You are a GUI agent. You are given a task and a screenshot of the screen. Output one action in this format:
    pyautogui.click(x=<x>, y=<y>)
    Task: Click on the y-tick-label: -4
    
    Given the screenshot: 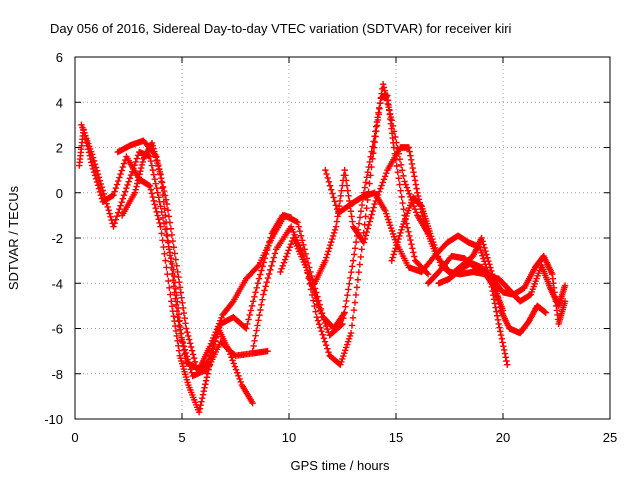 What is the action you would take?
    pyautogui.click(x=57, y=283)
    